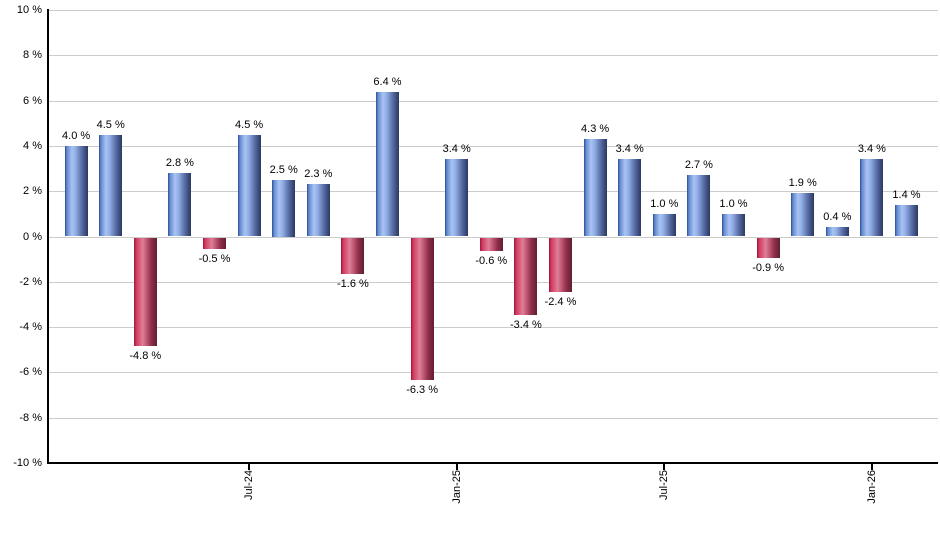  I want to click on bar-value-label: 2.5 %, so click(283, 169).